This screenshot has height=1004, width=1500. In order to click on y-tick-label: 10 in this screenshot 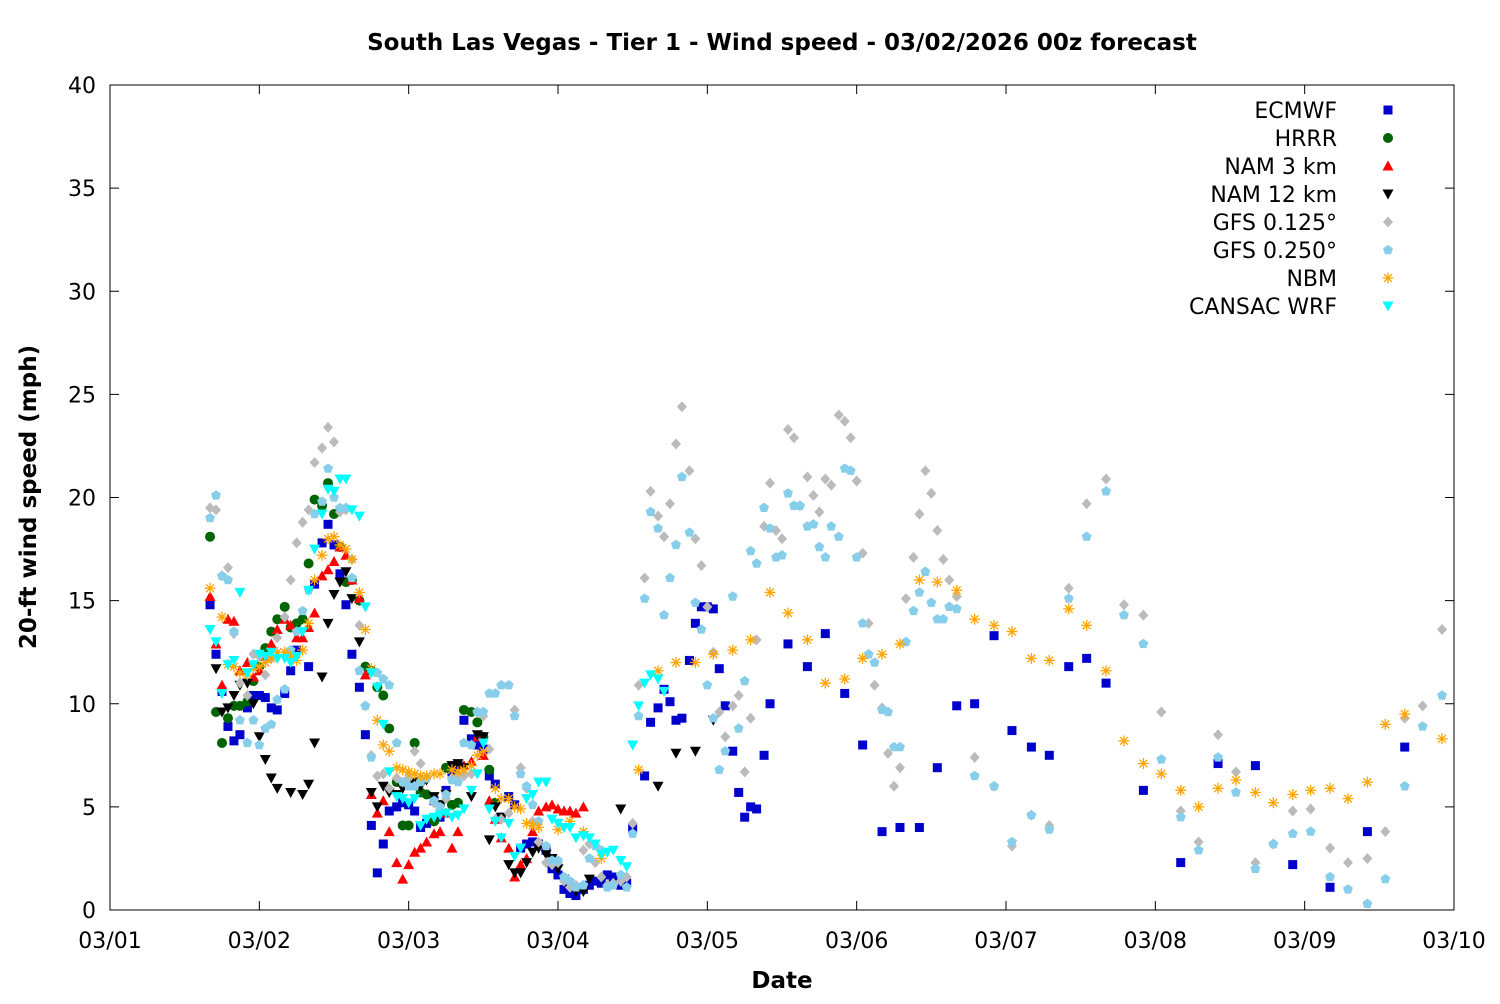, I will do `click(82, 705)`.